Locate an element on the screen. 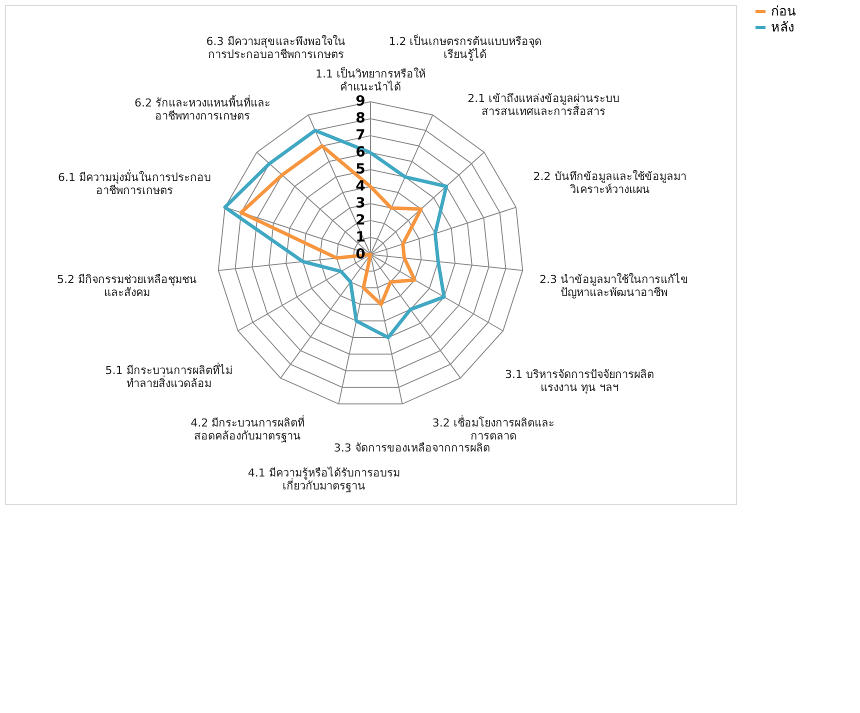 The width and height of the screenshot is (860, 713). spoke-label: 2.1 เข้าถึงแหล่งข้อมูลผ่านระบบ สารสนเทศและการสื่อสาร is located at coordinates (544, 105).